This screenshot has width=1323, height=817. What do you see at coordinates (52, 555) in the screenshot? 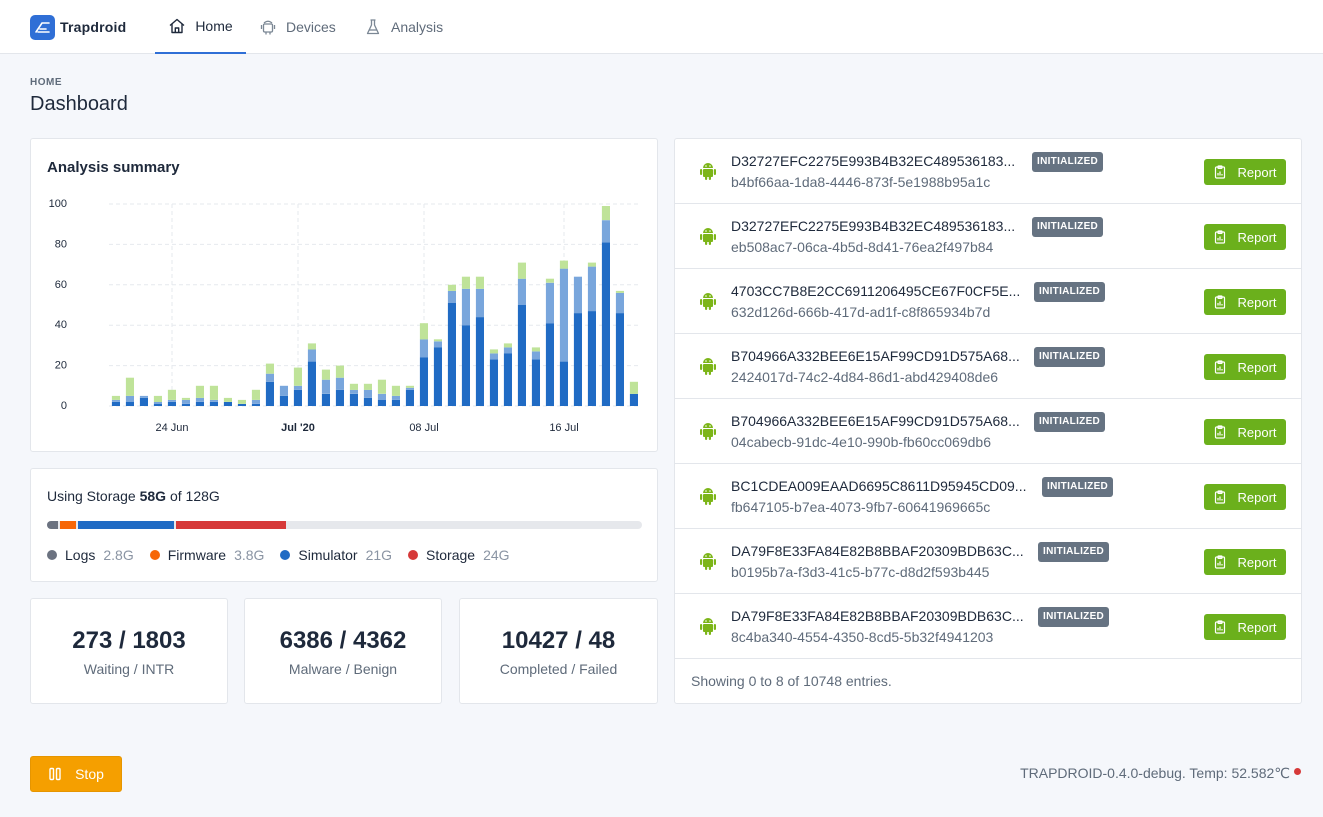
I see `legend-dot-logs` at bounding box center [52, 555].